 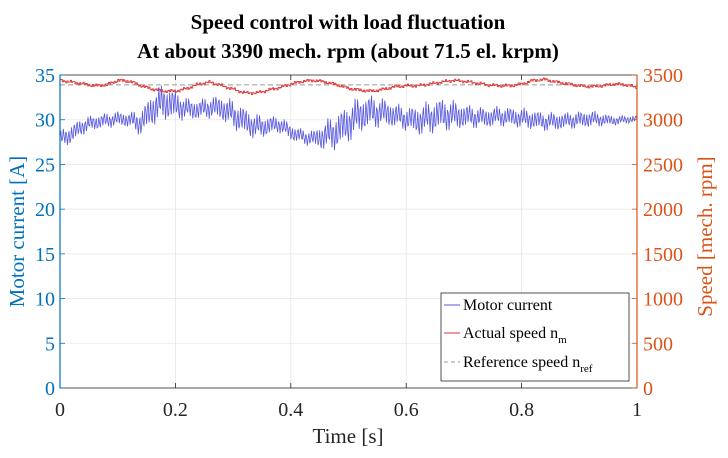 I want to click on y-left-tick-label: 10, so click(x=45, y=300).